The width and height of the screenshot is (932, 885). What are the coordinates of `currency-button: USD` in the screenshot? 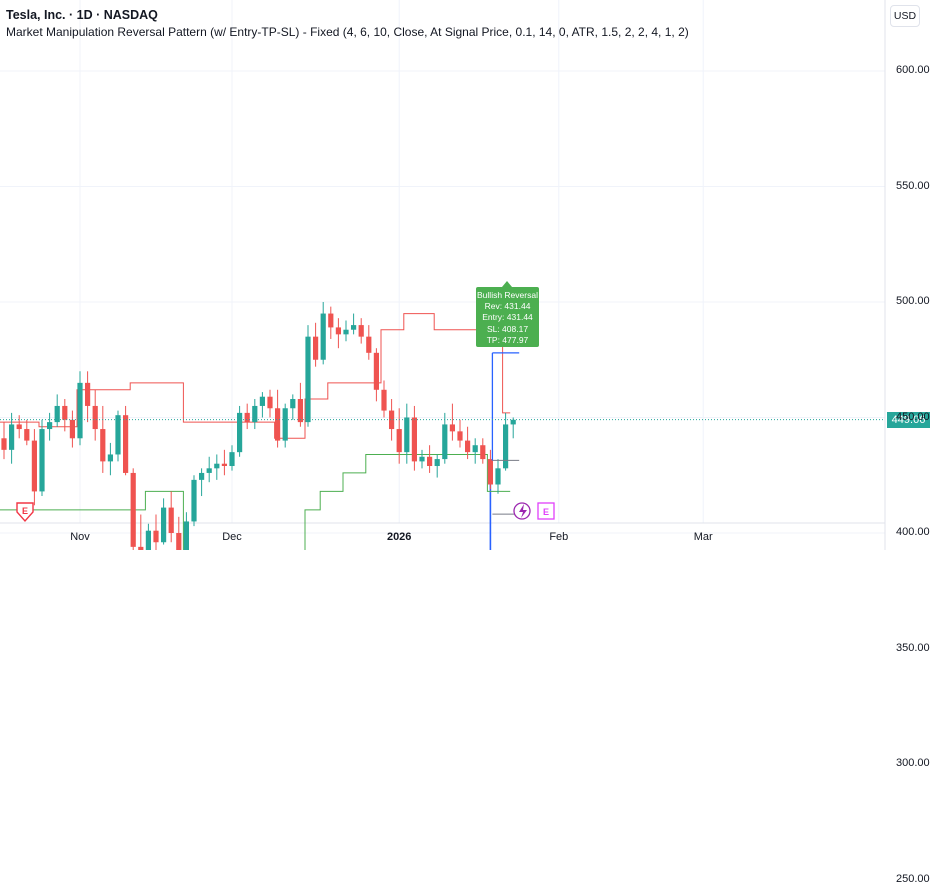 It's located at (905, 16).